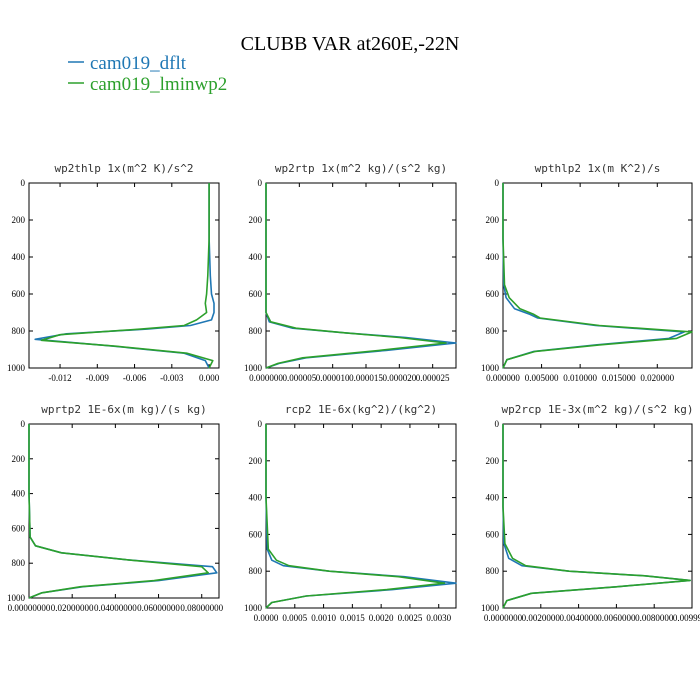  Describe the element at coordinates (399, 378) in the screenshot. I see `xtick-label-wp2rtp-4: 0.000020` at that location.